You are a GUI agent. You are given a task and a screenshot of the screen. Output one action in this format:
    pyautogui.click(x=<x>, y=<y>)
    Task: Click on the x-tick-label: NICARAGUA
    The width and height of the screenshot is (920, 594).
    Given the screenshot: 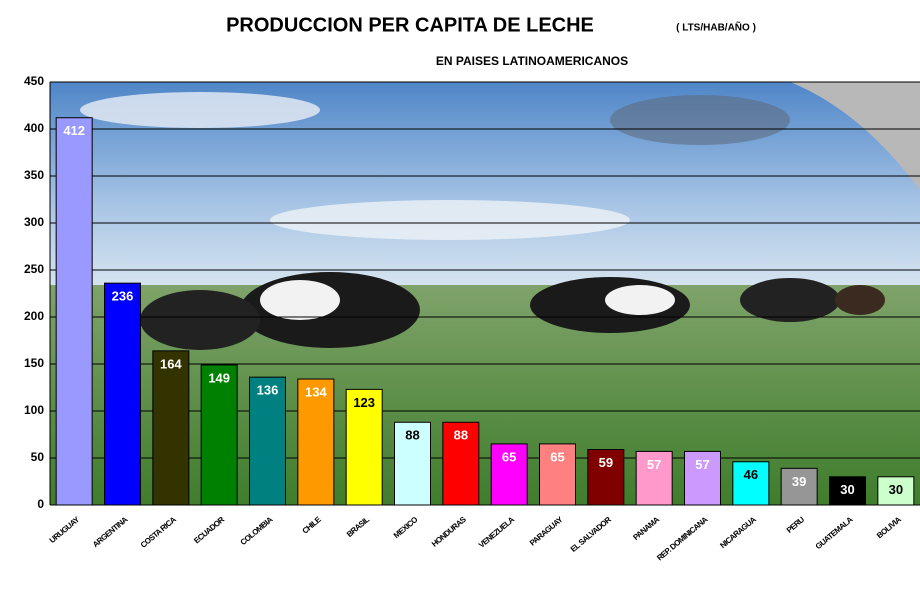 What is the action you would take?
    pyautogui.click(x=738, y=532)
    